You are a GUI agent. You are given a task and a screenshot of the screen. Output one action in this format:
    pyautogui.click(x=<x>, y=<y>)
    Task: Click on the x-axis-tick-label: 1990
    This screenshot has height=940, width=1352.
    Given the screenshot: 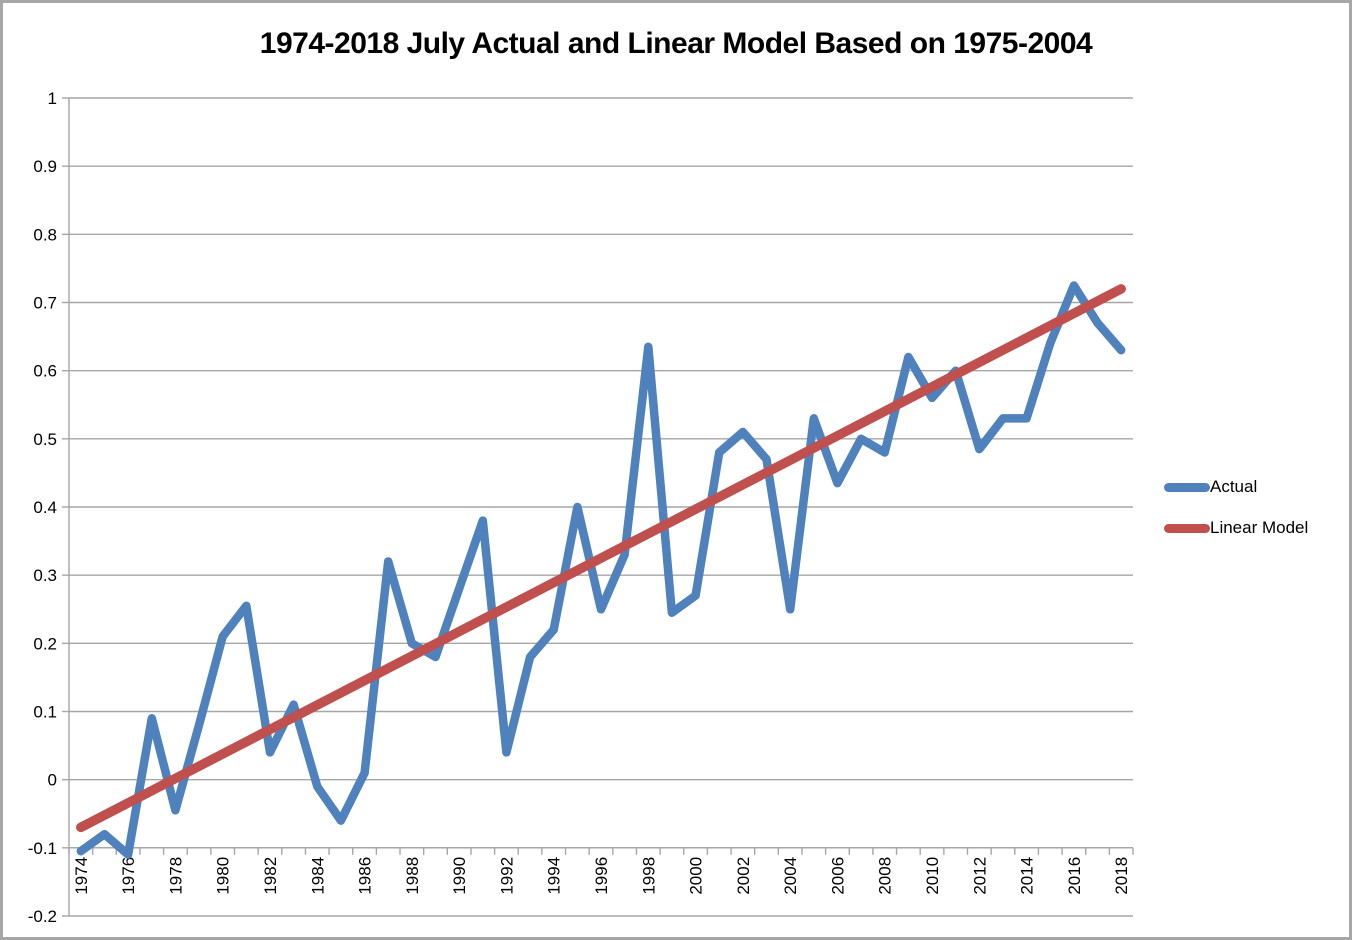 What is the action you would take?
    pyautogui.click(x=459, y=876)
    